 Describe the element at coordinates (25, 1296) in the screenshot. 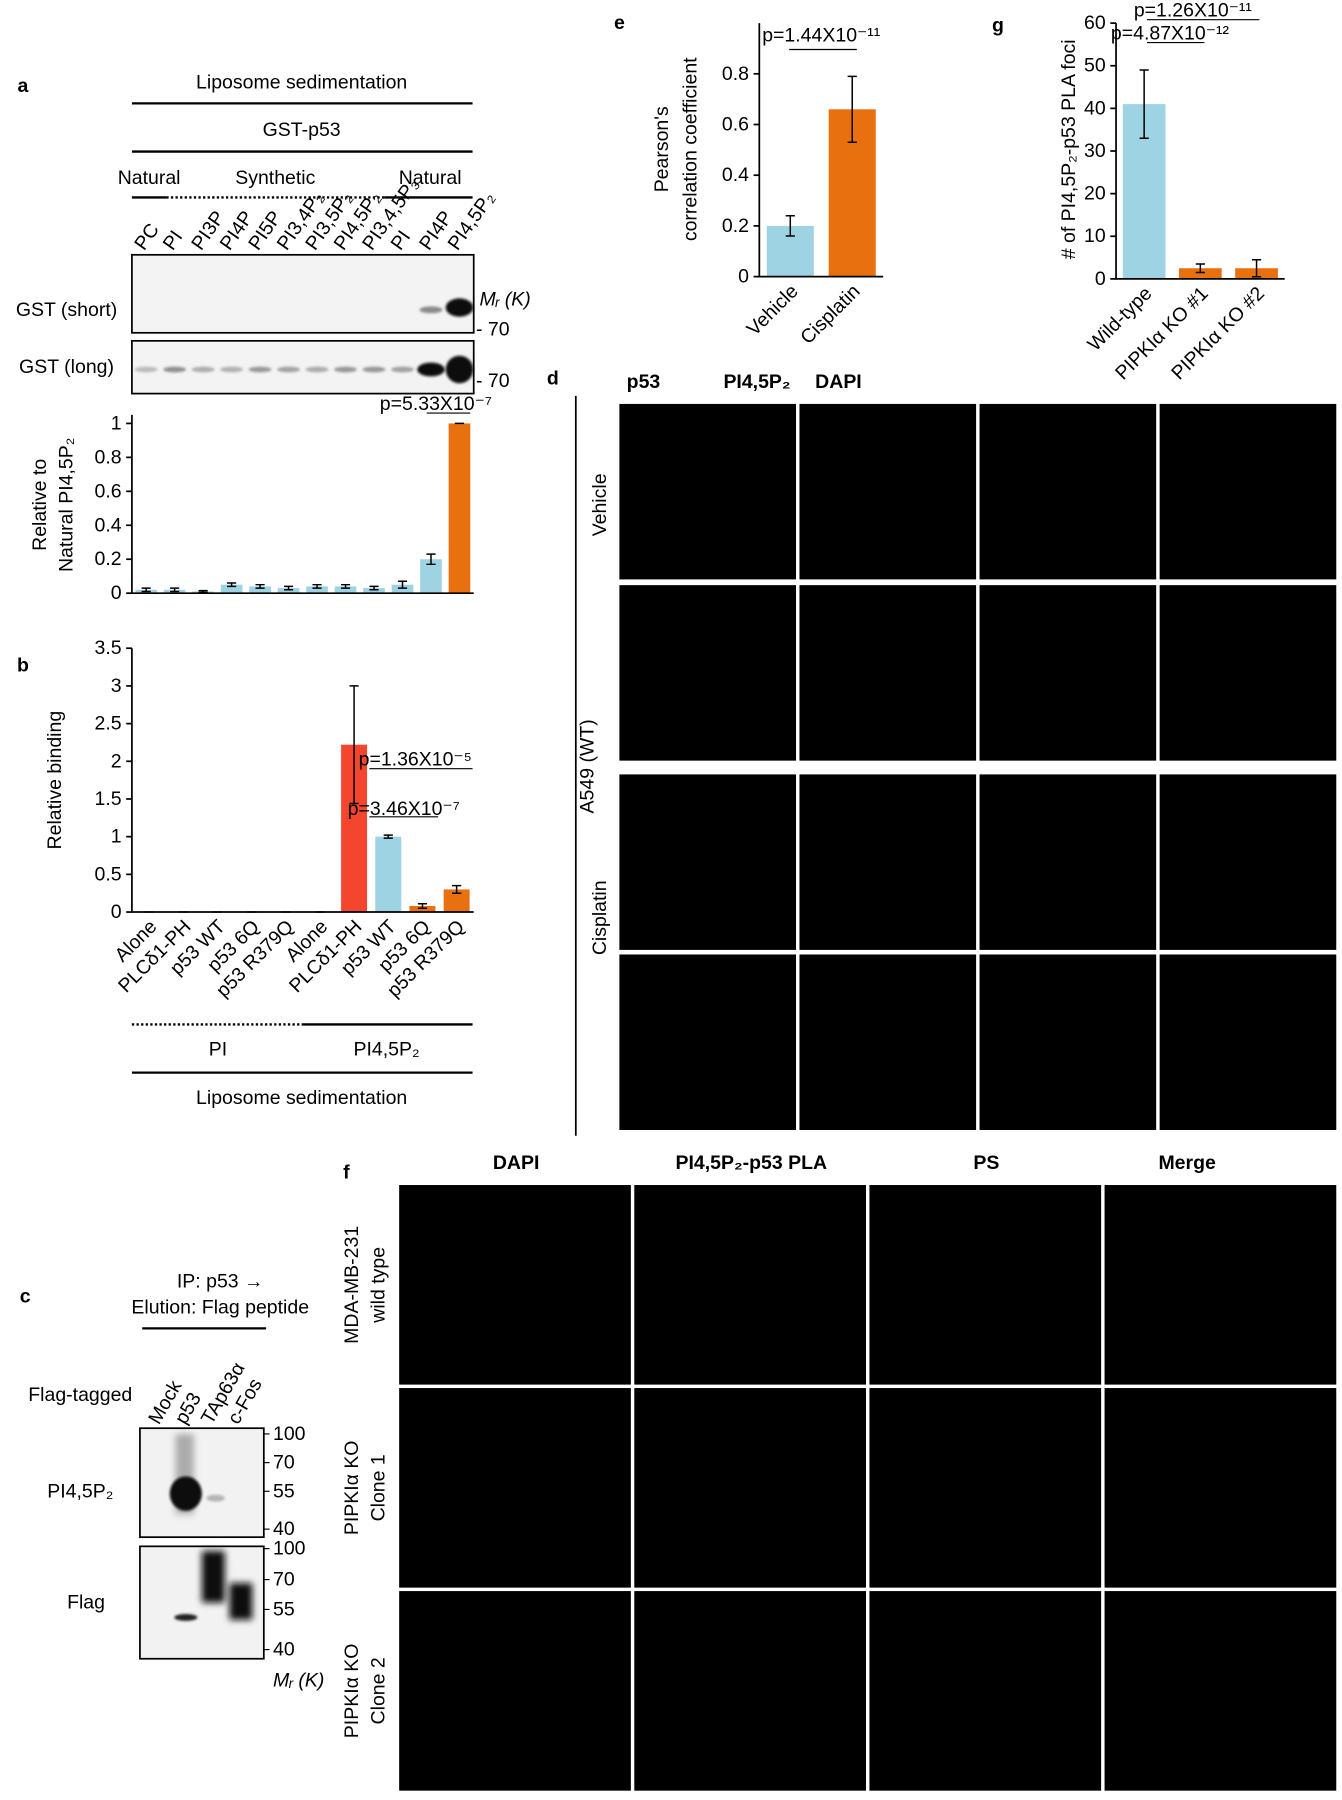

I see `panel-letter: c` at that location.